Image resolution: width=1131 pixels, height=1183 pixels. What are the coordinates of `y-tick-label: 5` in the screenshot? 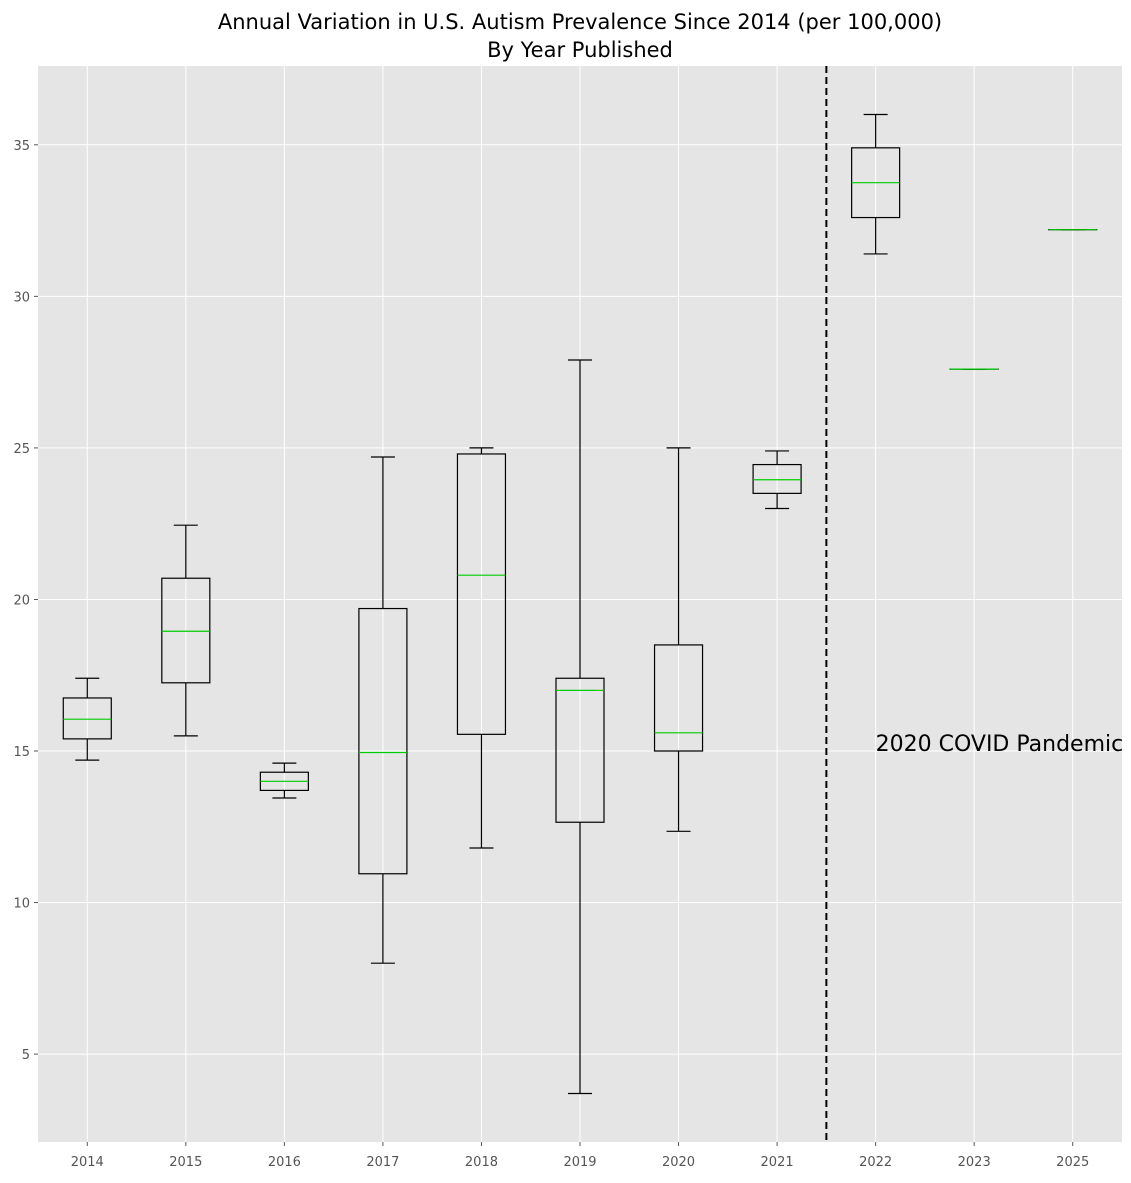 It's located at (26, 1055).